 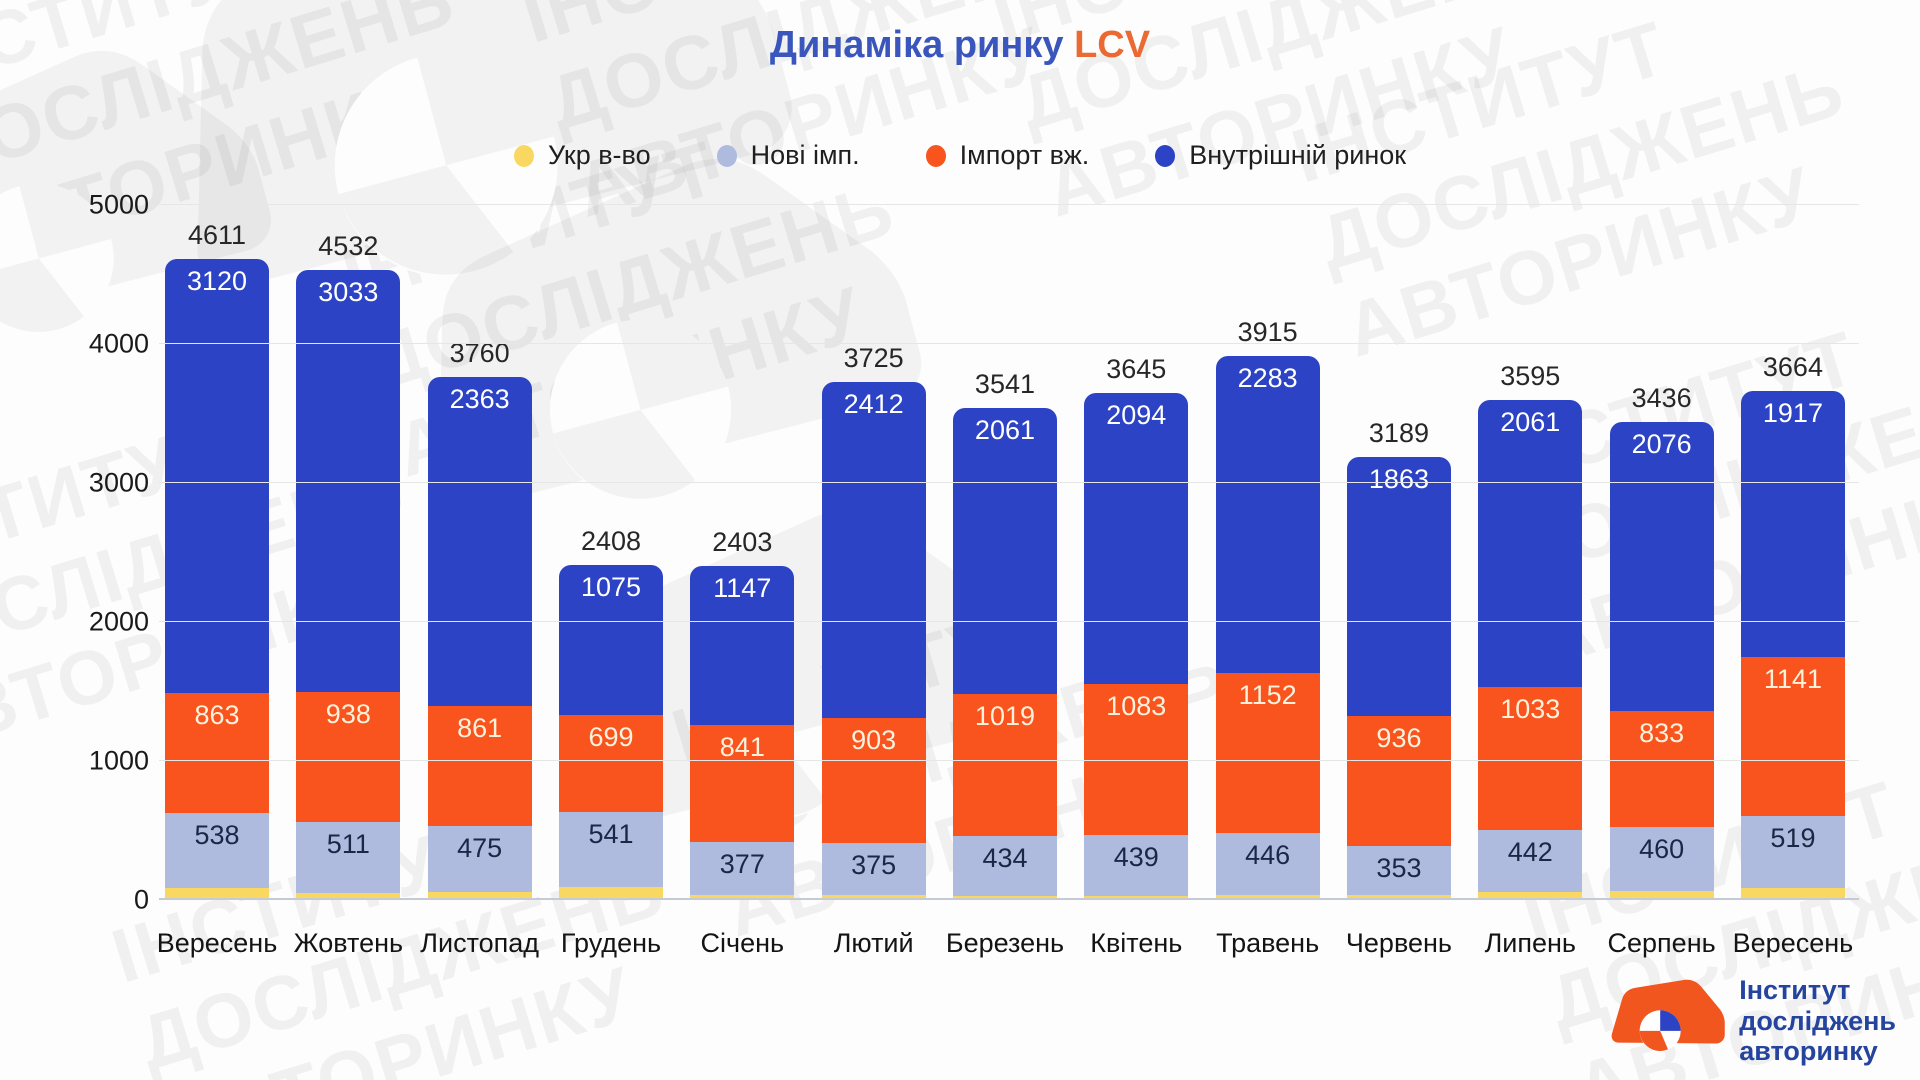 What do you see at coordinates (1136, 415) in the screenshot?
I see `segment-value-label: 2094` at bounding box center [1136, 415].